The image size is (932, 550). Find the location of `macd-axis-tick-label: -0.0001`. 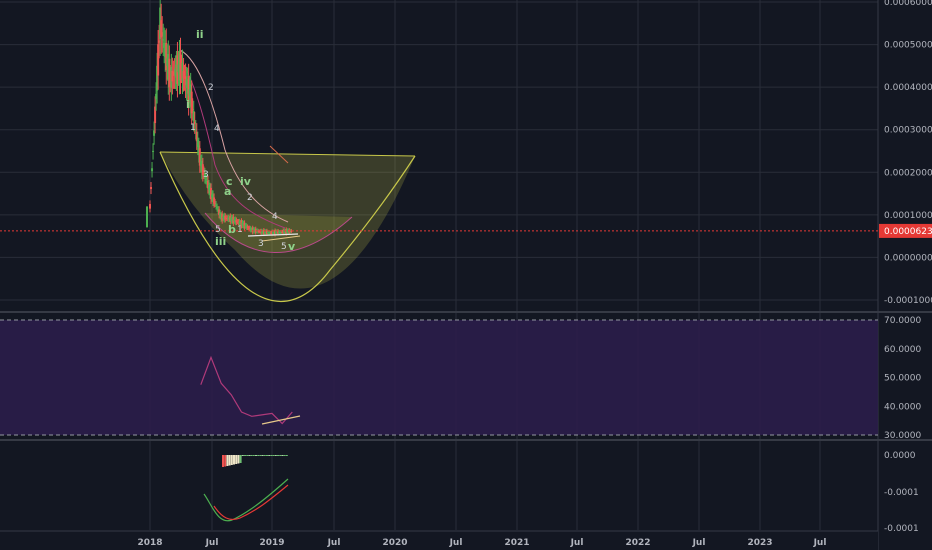

macd-axis-tick-label: -0.0001 is located at coordinates (901, 529).